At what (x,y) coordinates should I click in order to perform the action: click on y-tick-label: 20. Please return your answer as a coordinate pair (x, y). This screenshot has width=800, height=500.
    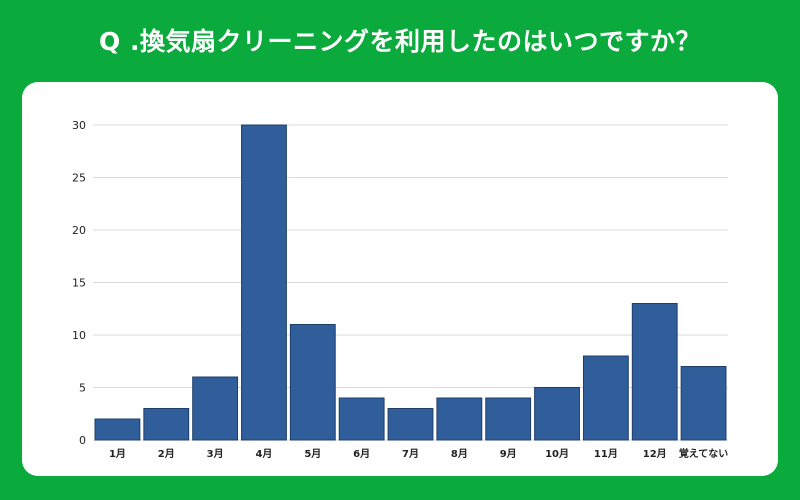
    Looking at the image, I should click on (79, 230).